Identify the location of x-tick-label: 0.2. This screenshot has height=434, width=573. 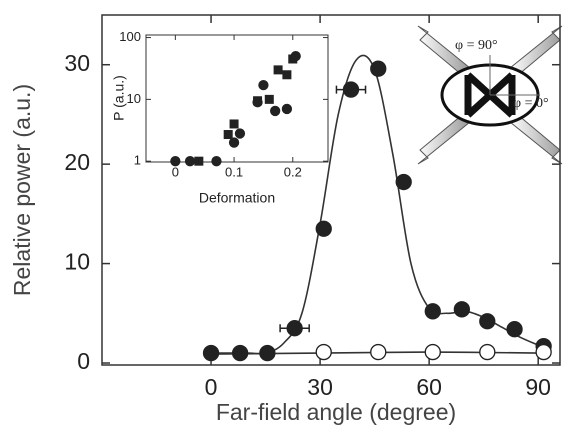
(293, 171).